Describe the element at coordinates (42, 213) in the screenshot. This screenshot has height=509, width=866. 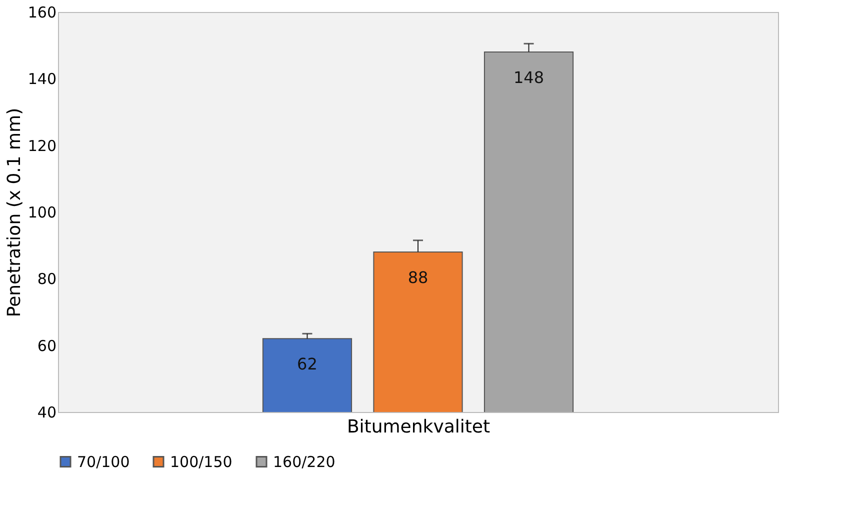
I see `y-tick-label: 100` at that location.